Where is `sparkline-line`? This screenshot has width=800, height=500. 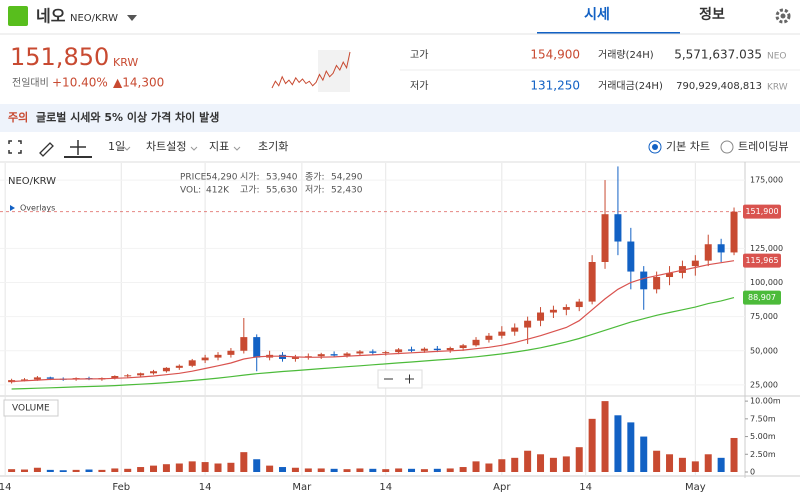
sparkline-line is located at coordinates (311, 70).